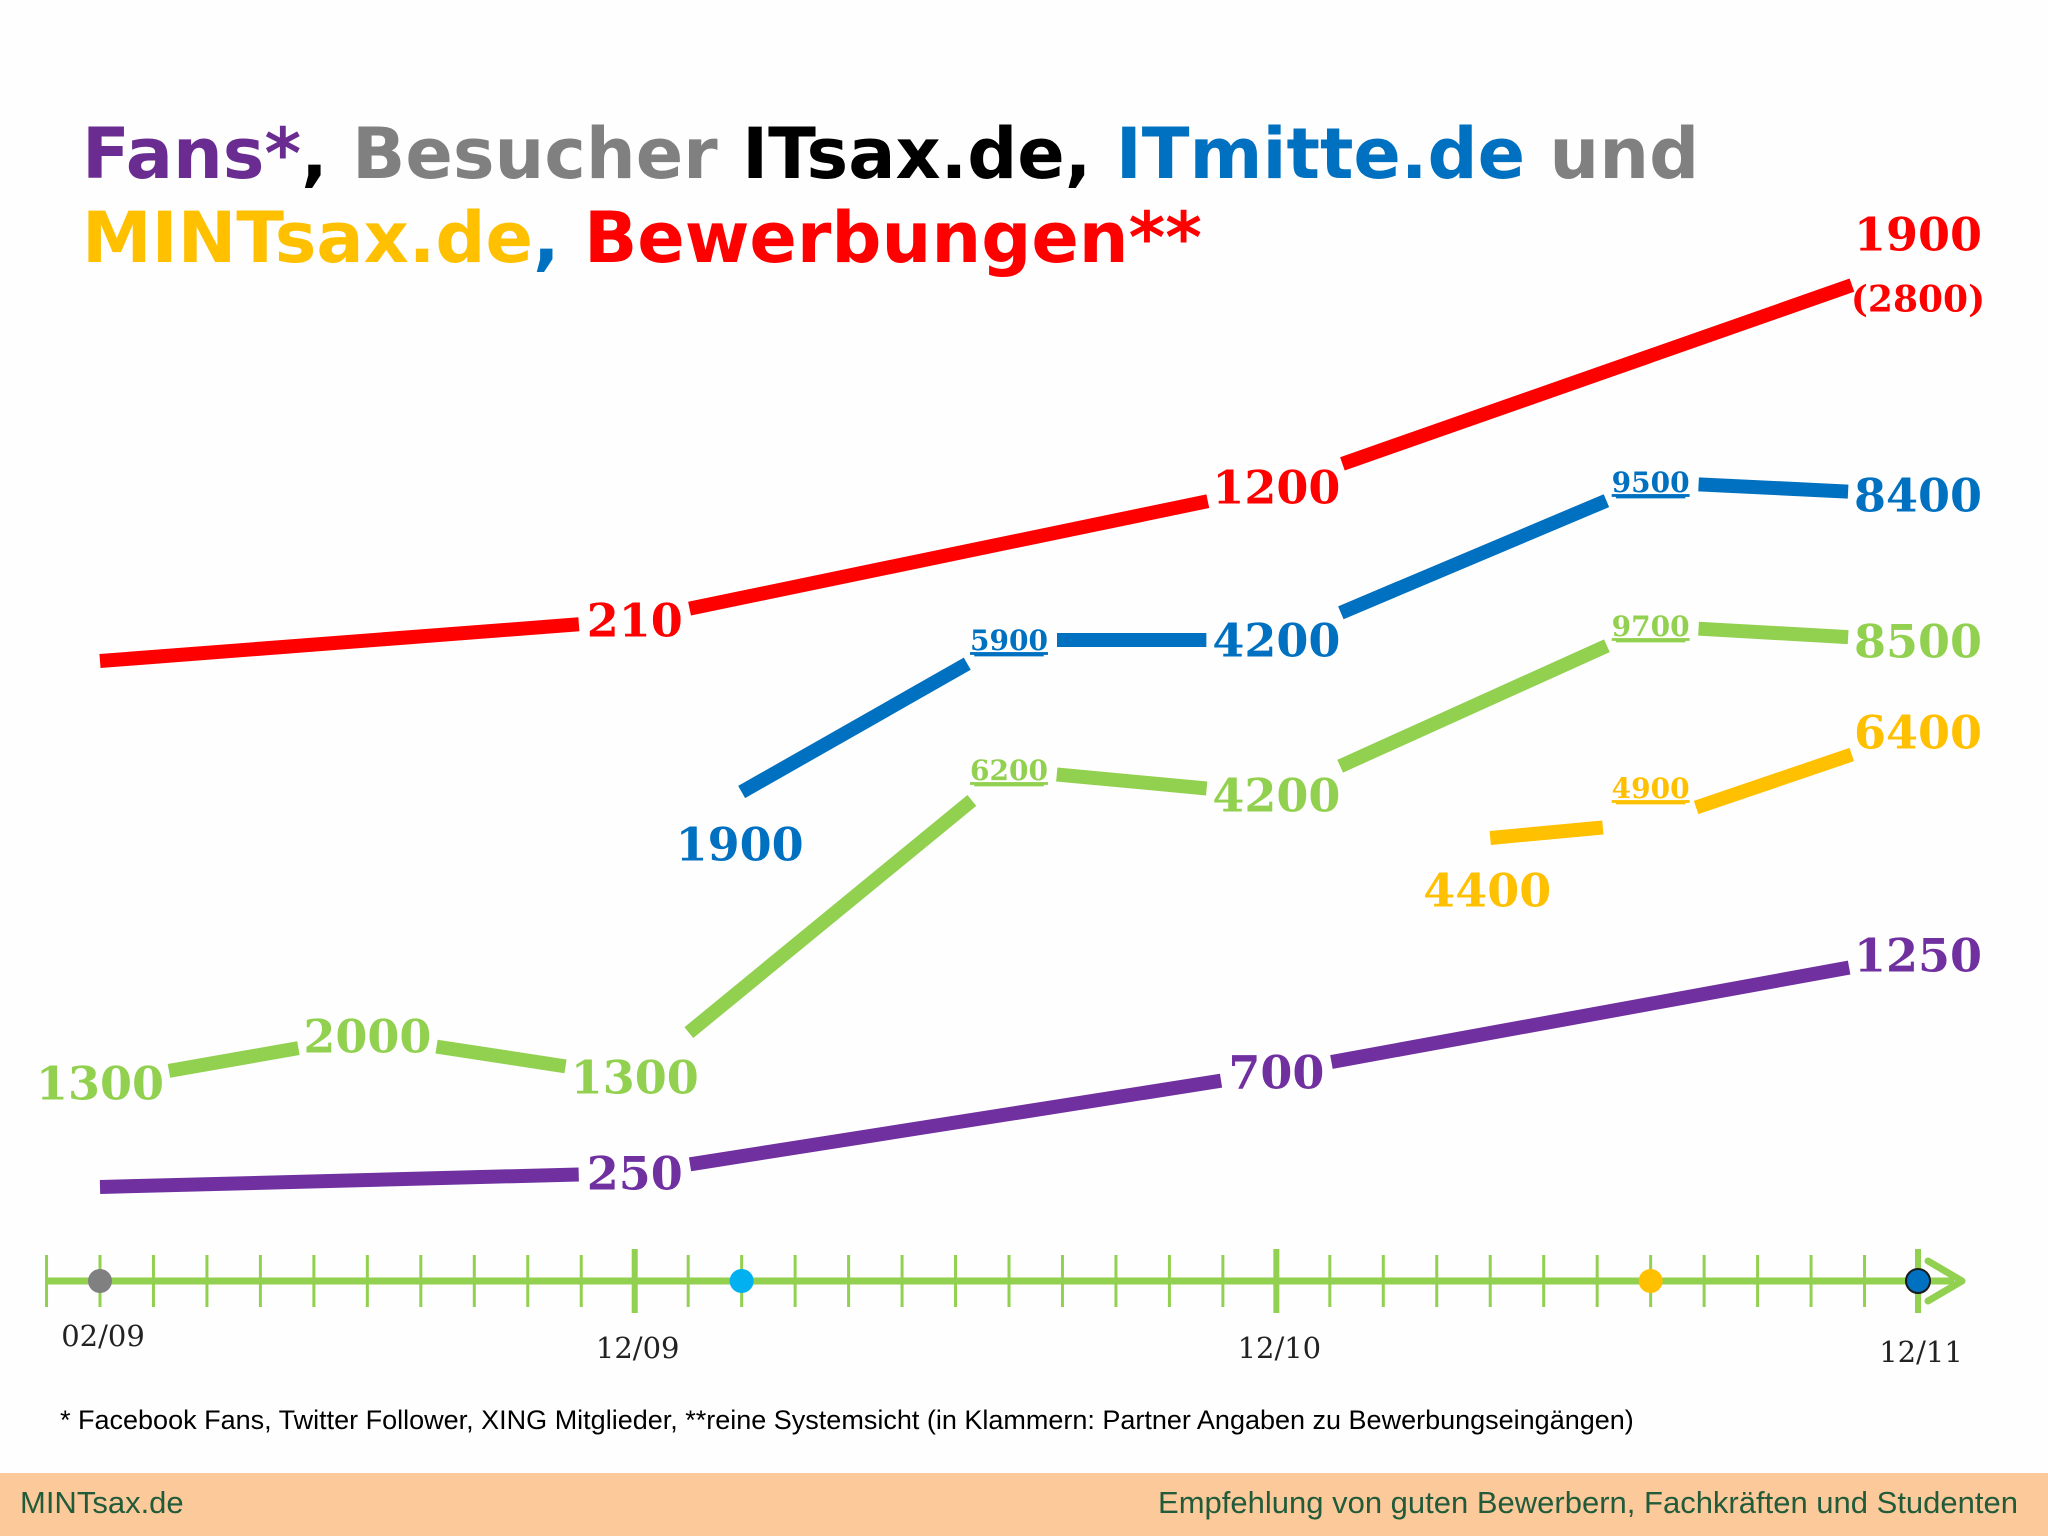 This screenshot has height=1536, width=2048. Describe the element at coordinates (929, 154) in the screenshot. I see `title-line-1-segment: ITsax.de,` at that location.